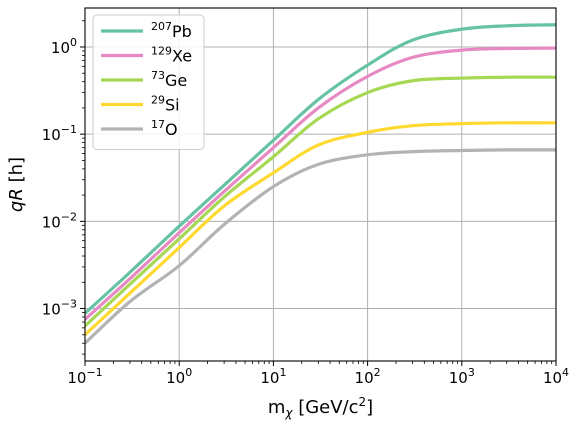 This screenshot has width=581, height=425. I want to click on legend-label-ge: 73Ge, so click(169, 79).